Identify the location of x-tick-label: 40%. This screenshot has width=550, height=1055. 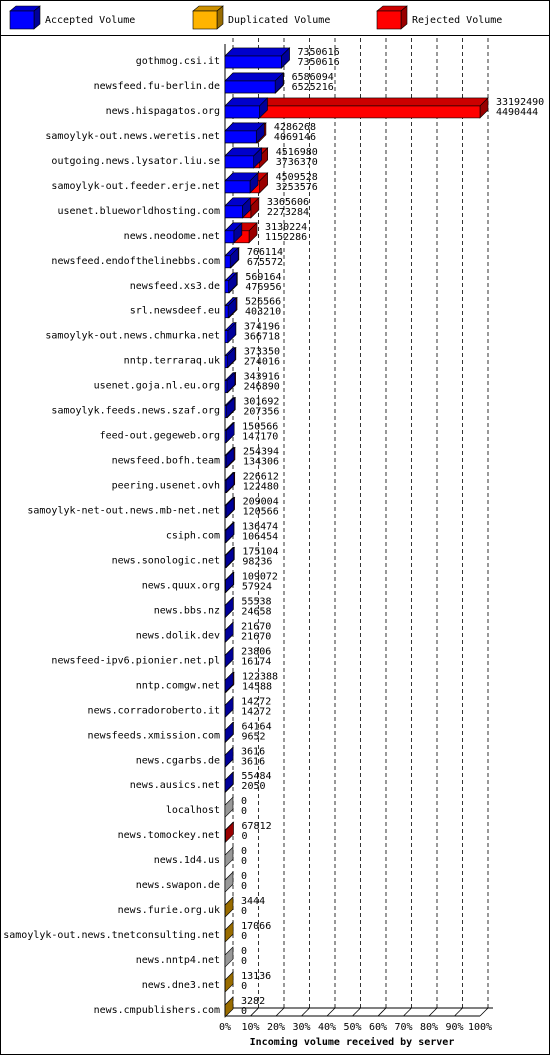
(327, 1027).